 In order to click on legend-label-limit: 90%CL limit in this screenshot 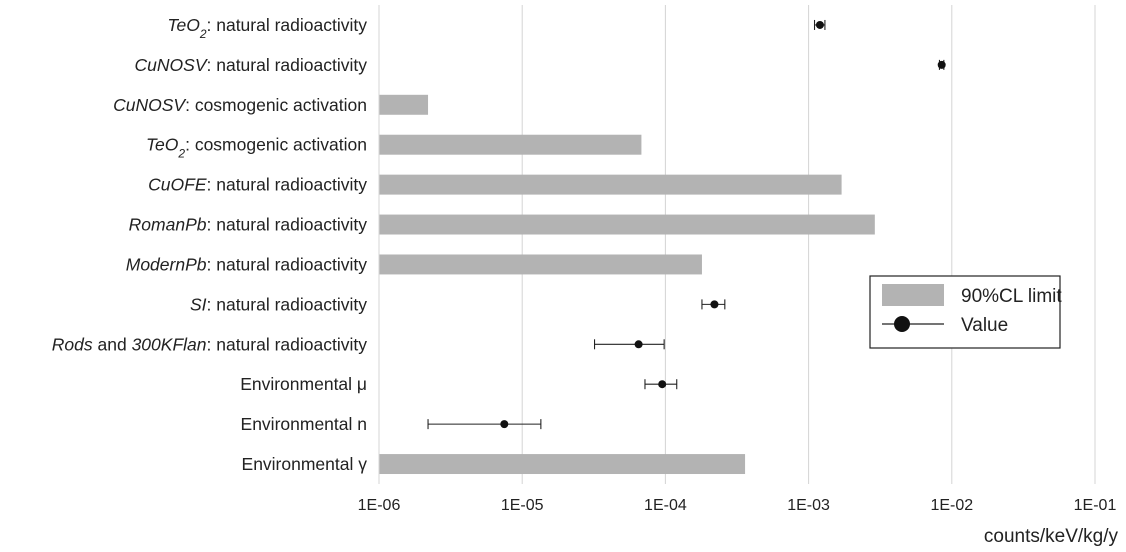, I will do `click(1011, 296)`.